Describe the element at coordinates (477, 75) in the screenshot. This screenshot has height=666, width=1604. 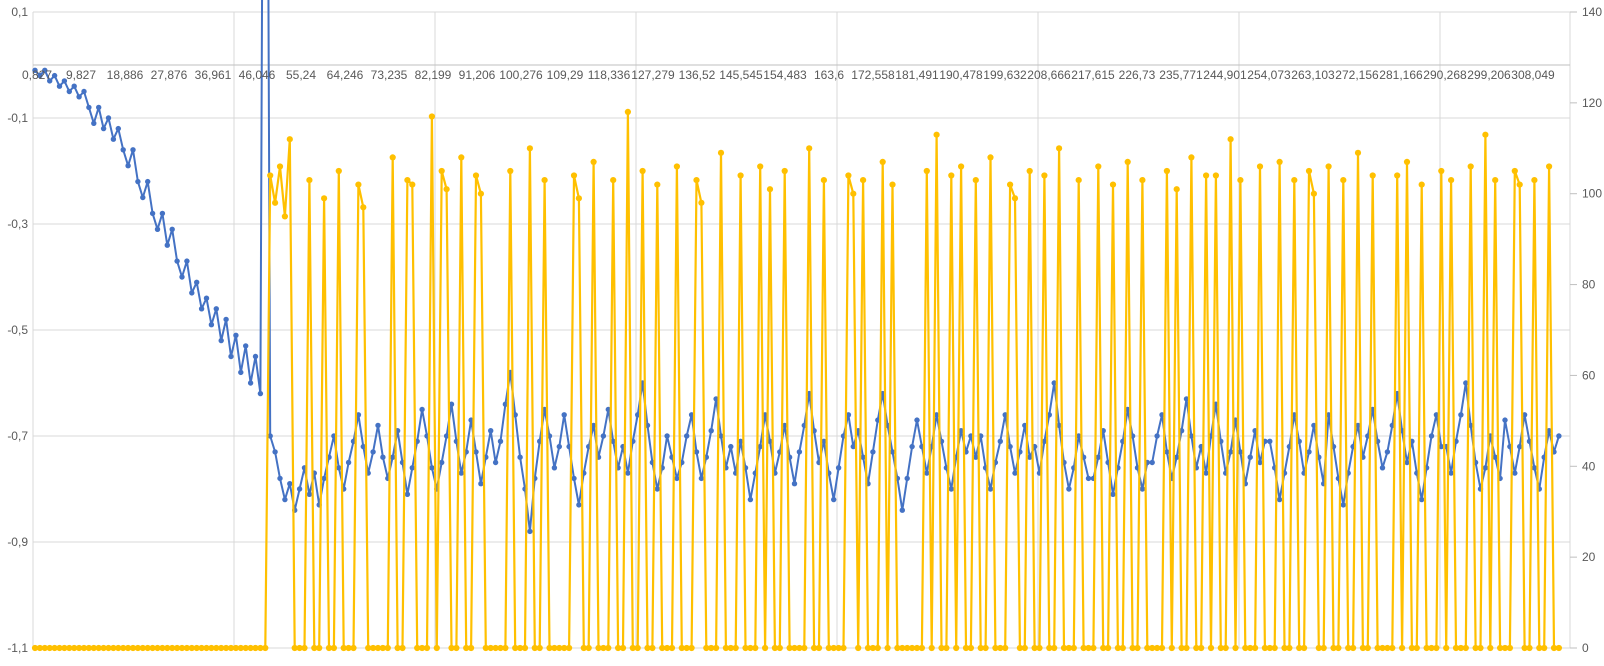
I see `x-axis-tick-label: 91,206` at that location.